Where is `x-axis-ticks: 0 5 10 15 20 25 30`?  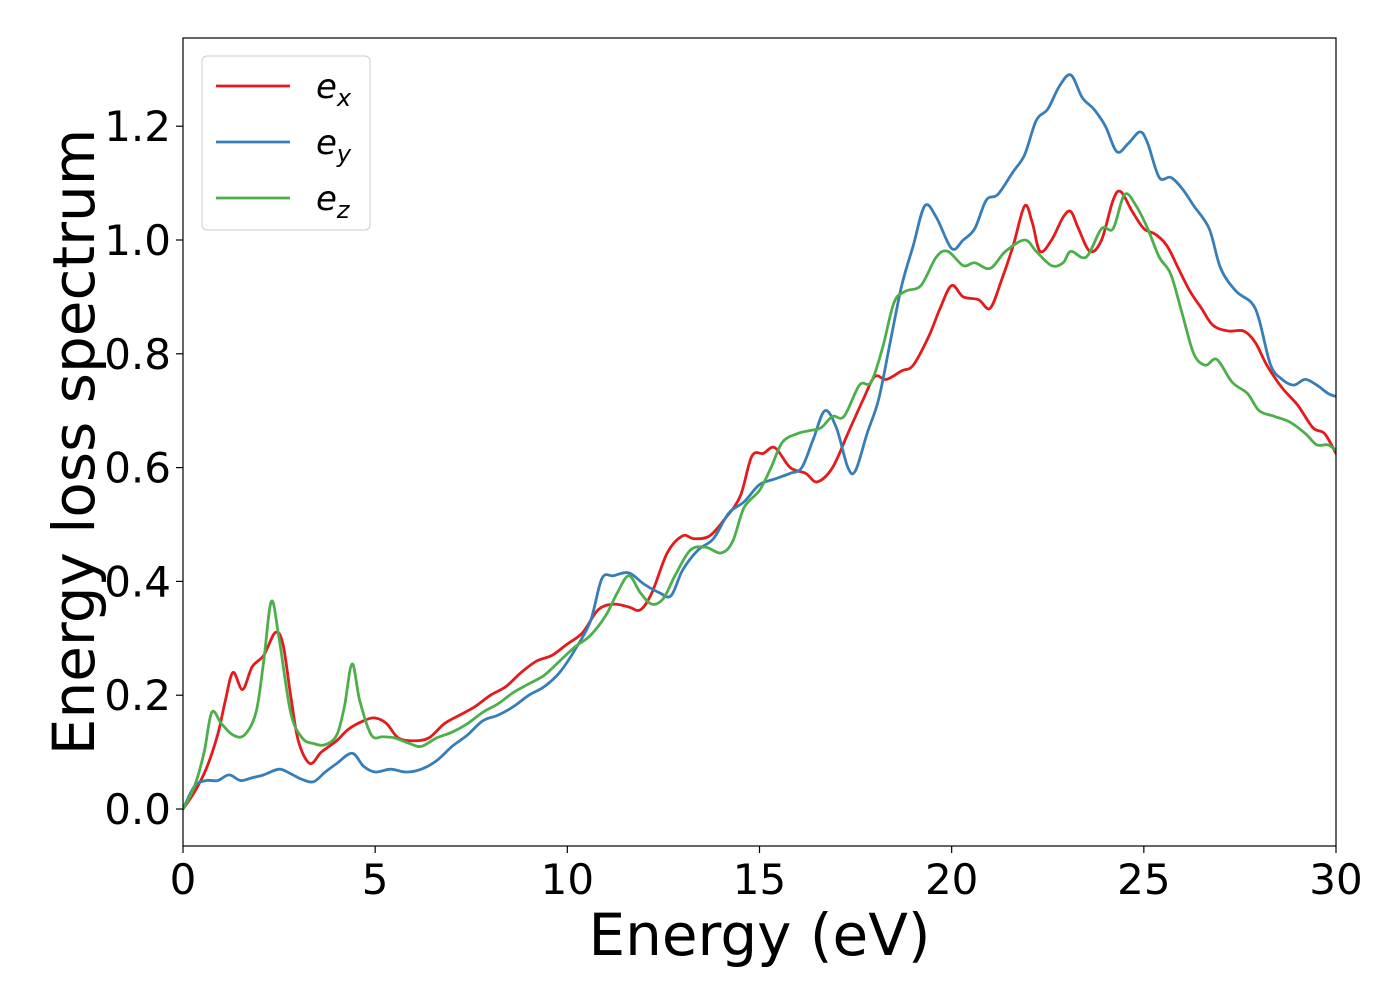
x-axis-ticks: 0 5 10 15 20 25 30 is located at coordinates (766, 875).